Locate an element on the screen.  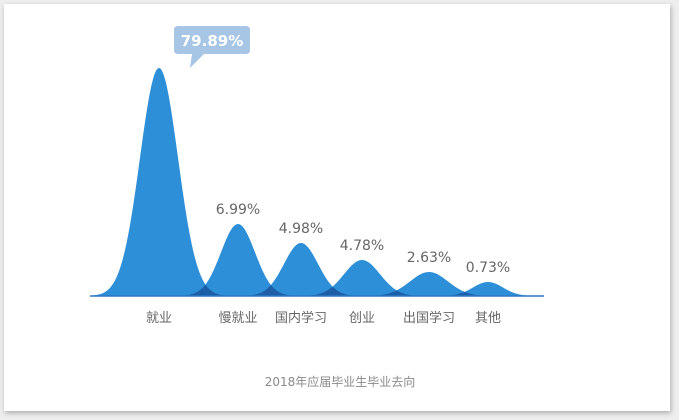
callout-box is located at coordinates (212, 47).